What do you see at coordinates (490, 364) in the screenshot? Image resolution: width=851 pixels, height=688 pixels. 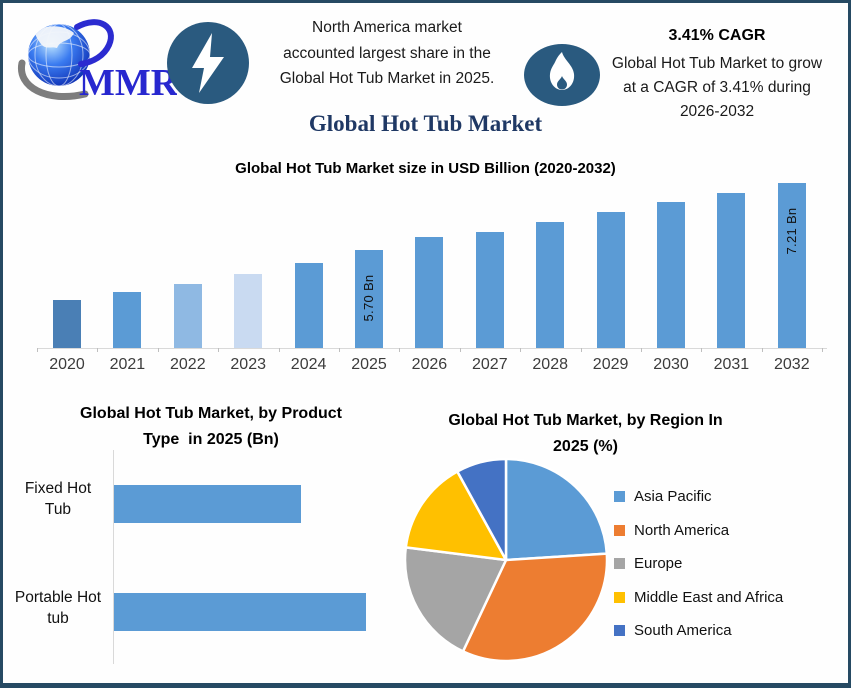 I see `year-label: 2027` at bounding box center [490, 364].